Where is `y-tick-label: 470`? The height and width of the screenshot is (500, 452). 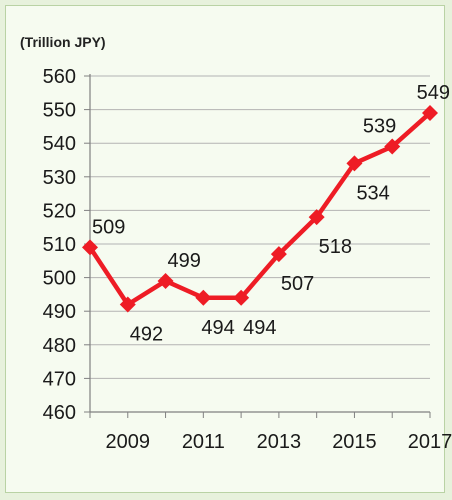
y-tick-label: 470 is located at coordinates (59, 379).